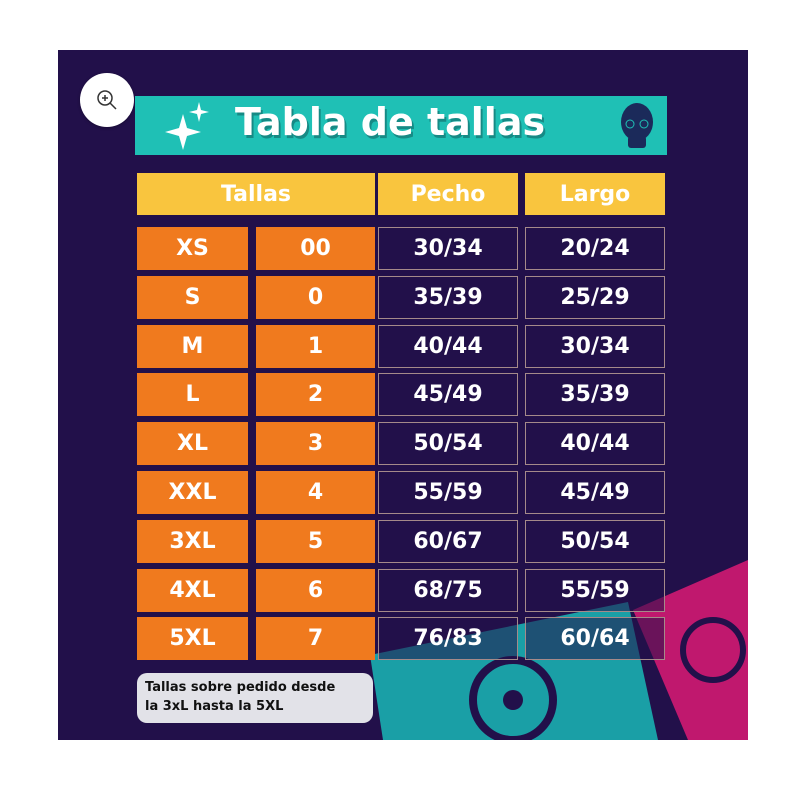 The height and width of the screenshot is (800, 800). What do you see at coordinates (595, 194) in the screenshot?
I see `header-largo: Largo` at bounding box center [595, 194].